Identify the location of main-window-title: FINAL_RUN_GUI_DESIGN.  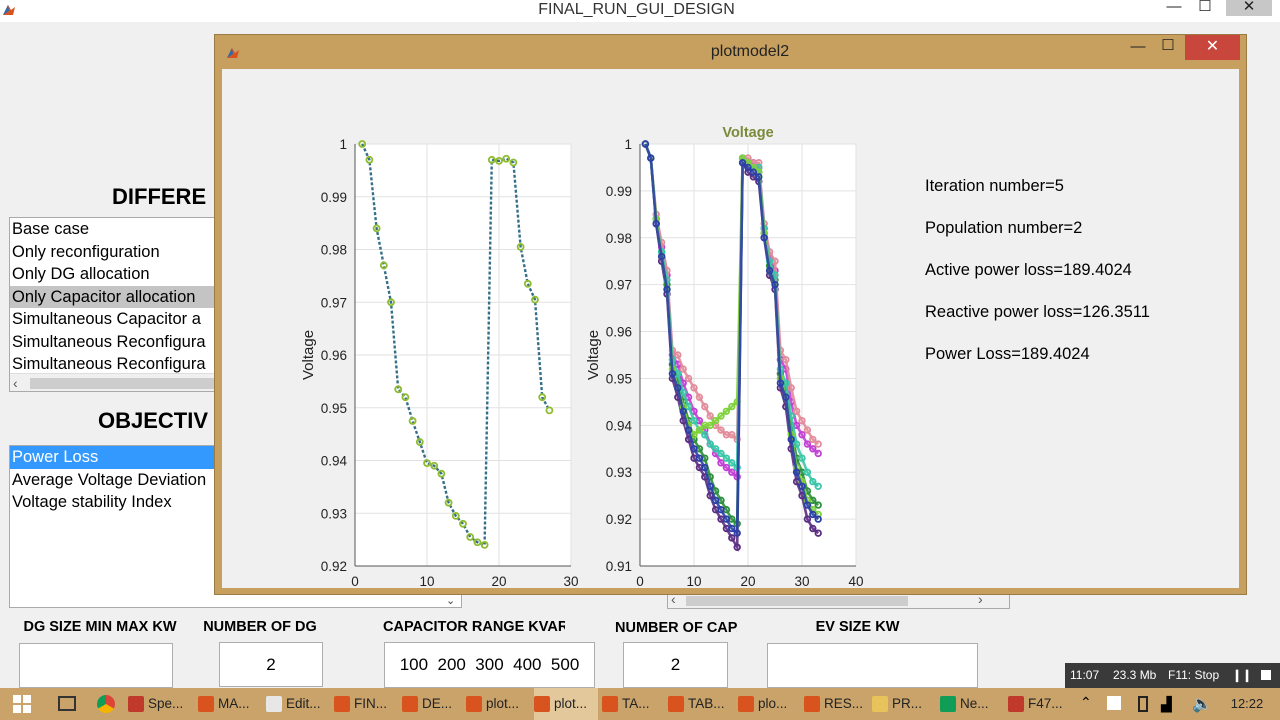
(636, 9).